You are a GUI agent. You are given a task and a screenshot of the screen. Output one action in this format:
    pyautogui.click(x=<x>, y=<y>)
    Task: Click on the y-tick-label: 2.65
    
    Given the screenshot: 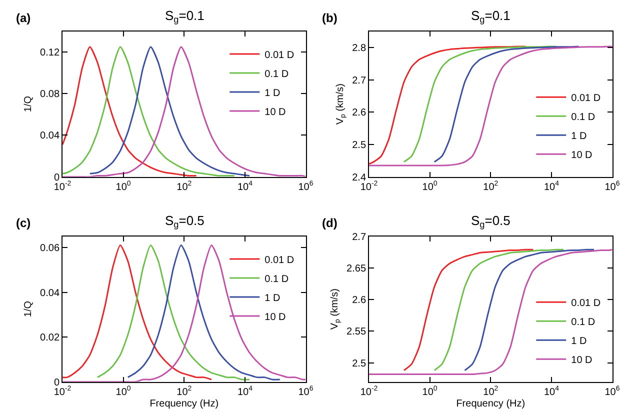 What is the action you would take?
    pyautogui.click(x=356, y=268)
    